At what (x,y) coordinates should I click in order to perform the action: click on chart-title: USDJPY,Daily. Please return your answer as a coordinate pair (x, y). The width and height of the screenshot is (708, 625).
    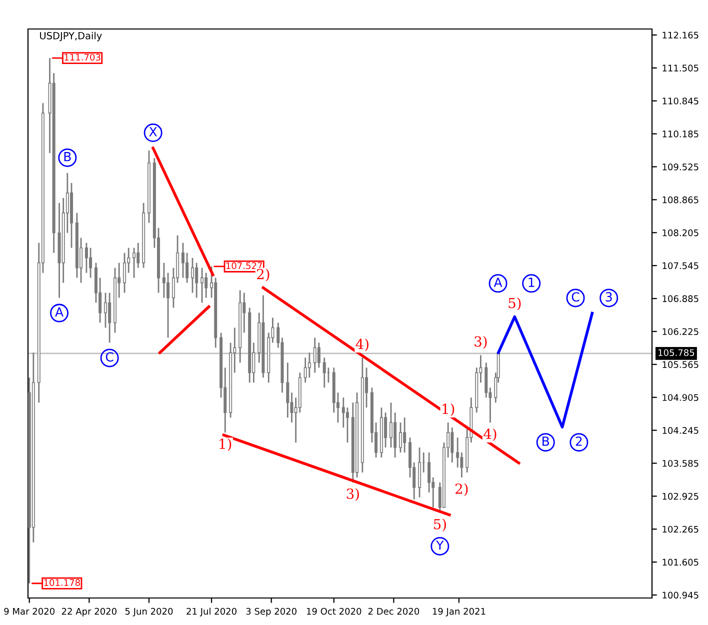
    Looking at the image, I should click on (71, 37).